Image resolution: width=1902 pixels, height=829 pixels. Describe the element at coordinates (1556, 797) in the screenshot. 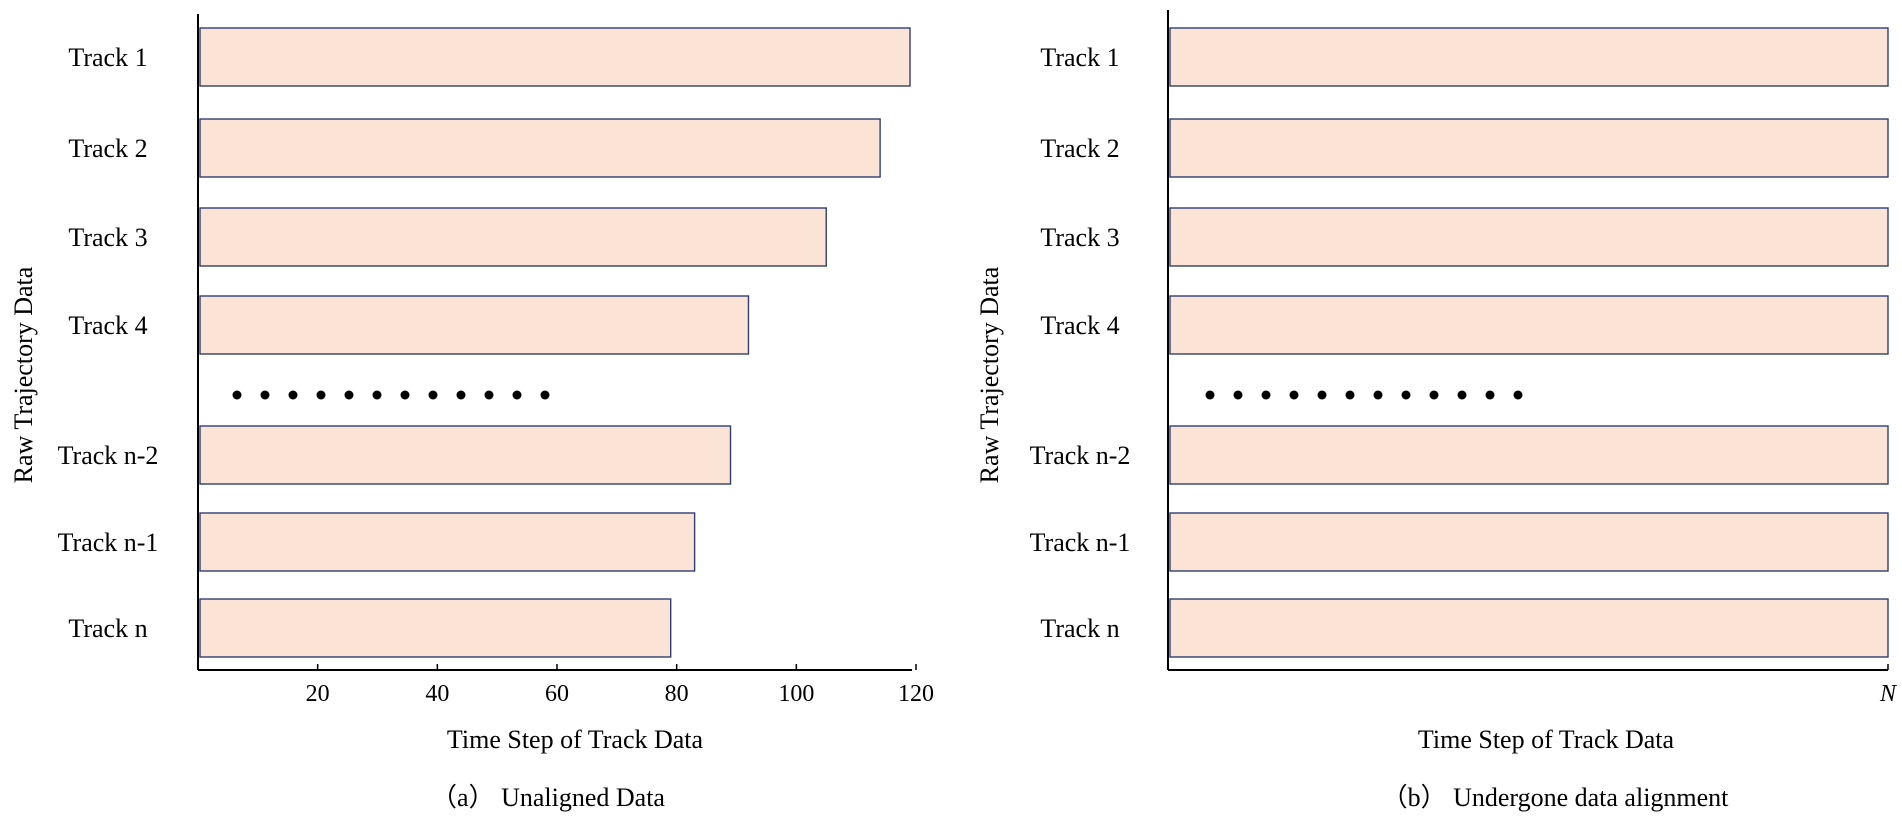

I see `panel-b-caption: （b） Undergone data alignment` at that location.